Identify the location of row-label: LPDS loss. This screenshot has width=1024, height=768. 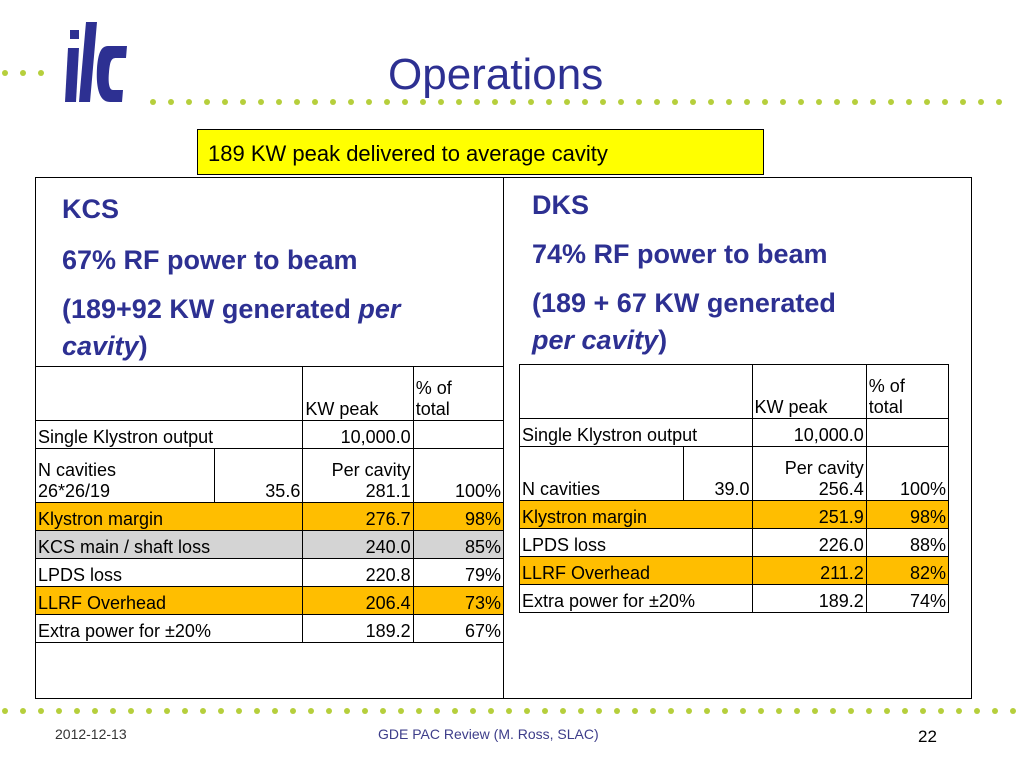
(170, 572).